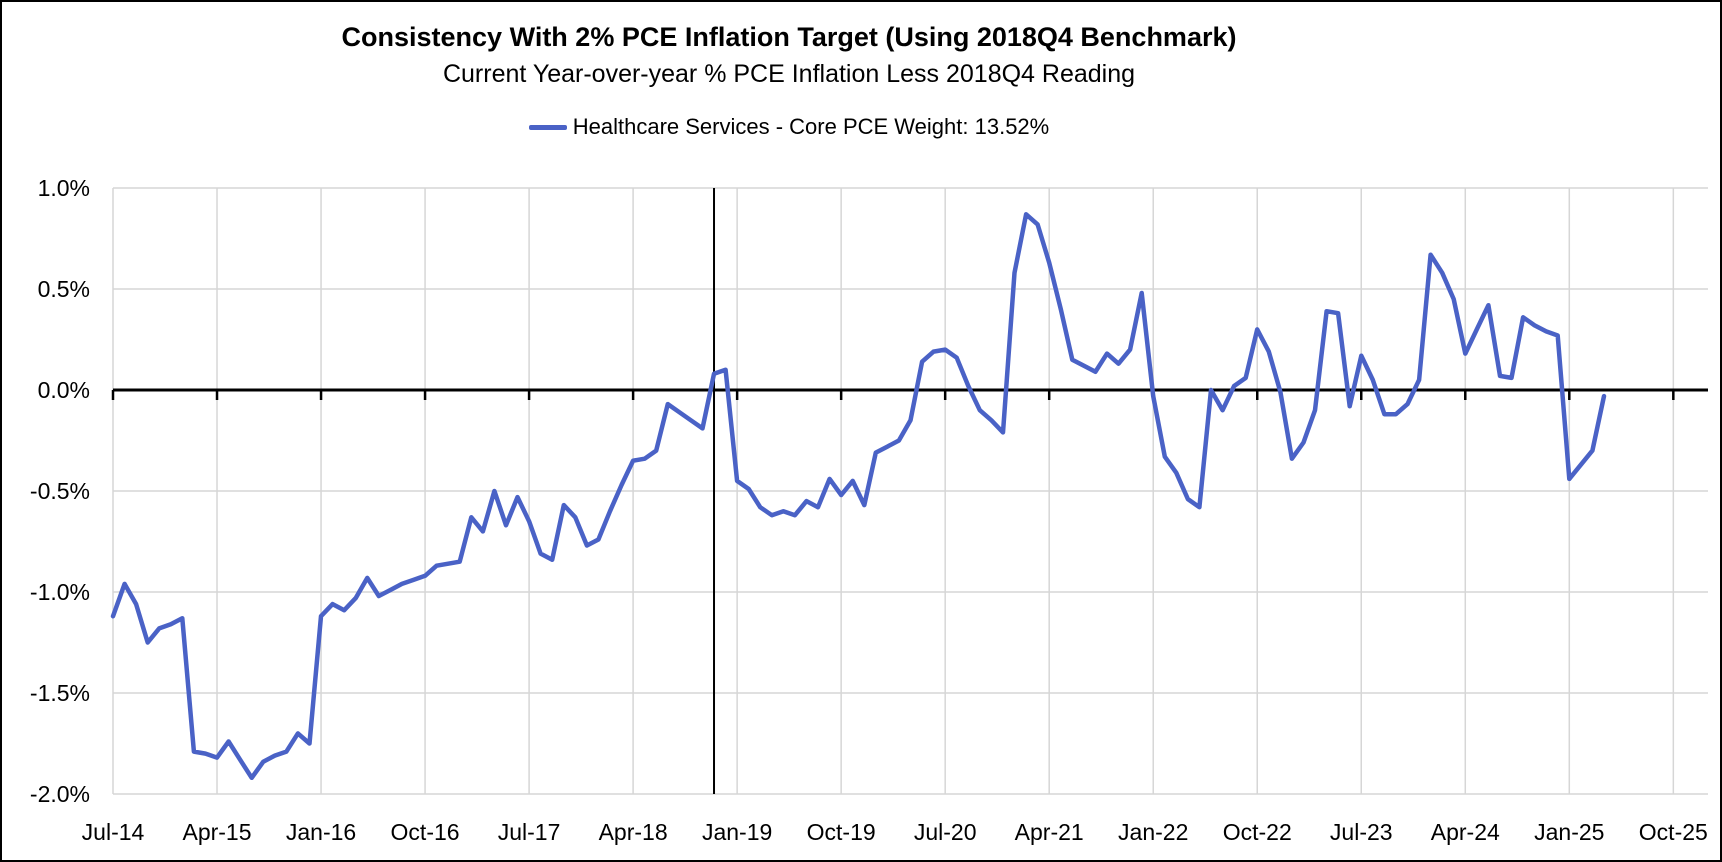 The width and height of the screenshot is (1722, 862). Describe the element at coordinates (841, 832) in the screenshot. I see `x-tick-label: Oct-19` at that location.